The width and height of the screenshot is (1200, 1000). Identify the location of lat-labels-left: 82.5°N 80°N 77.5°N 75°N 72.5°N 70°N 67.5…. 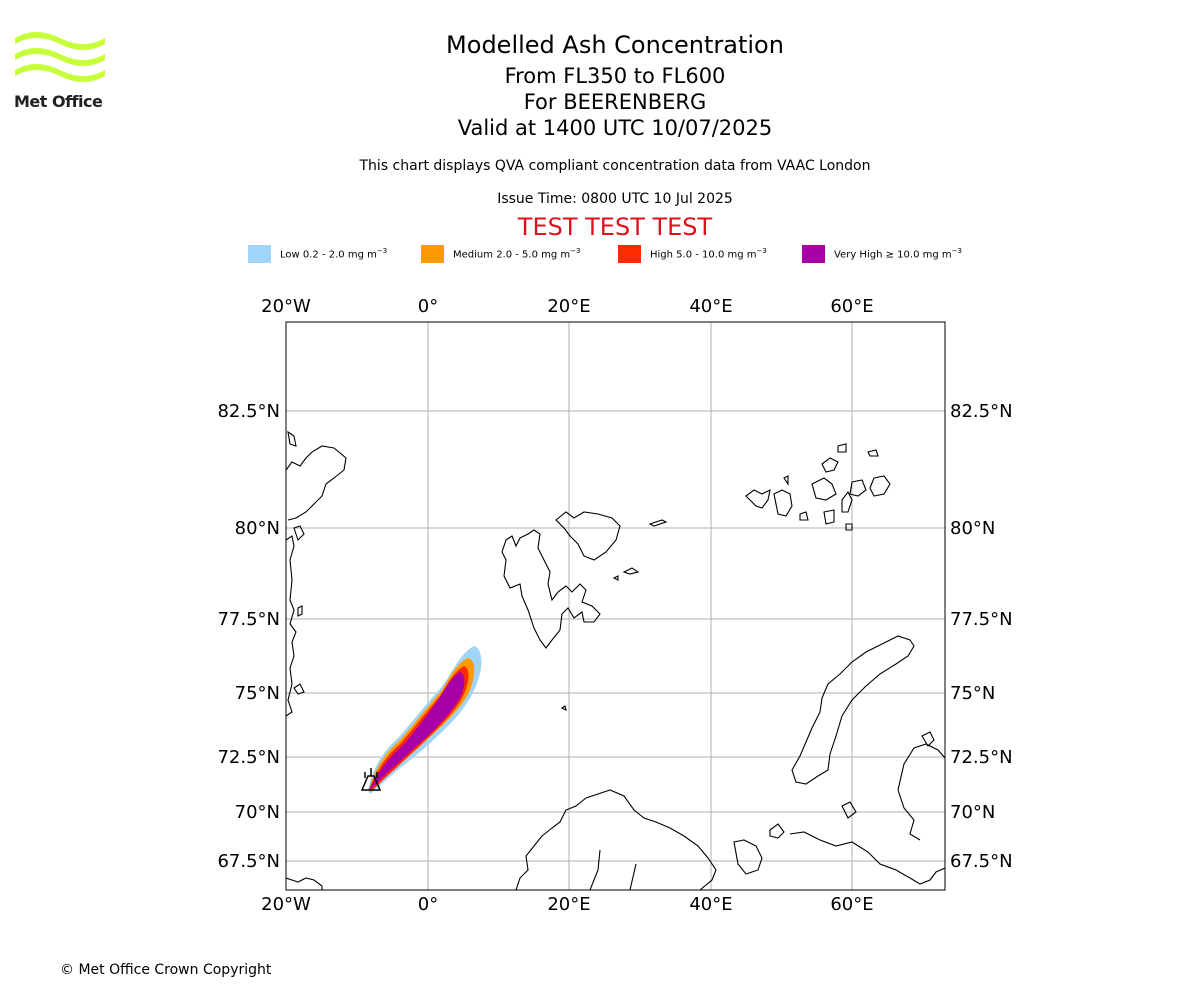
(248, 636).